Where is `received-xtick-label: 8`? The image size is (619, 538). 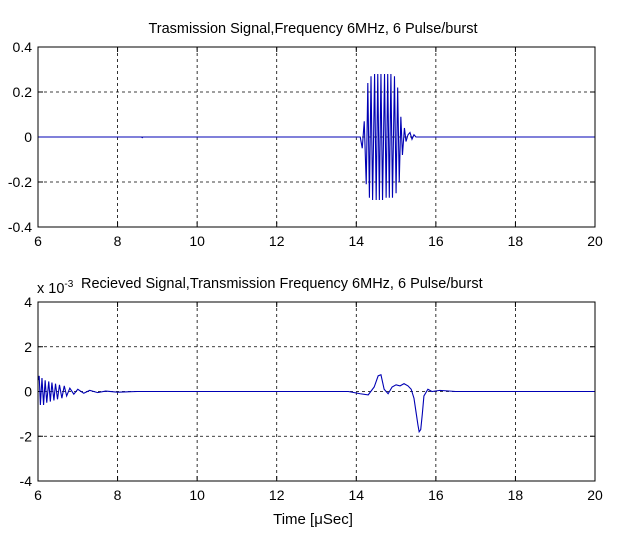
received-xtick-label: 8 is located at coordinates (118, 495).